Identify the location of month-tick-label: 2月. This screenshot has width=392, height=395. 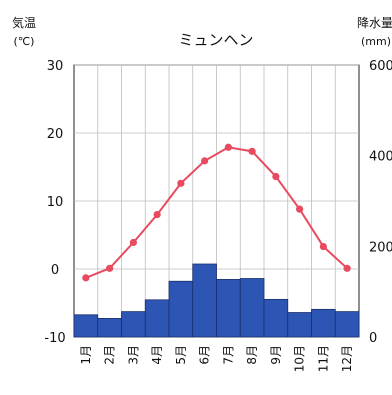
(110, 355).